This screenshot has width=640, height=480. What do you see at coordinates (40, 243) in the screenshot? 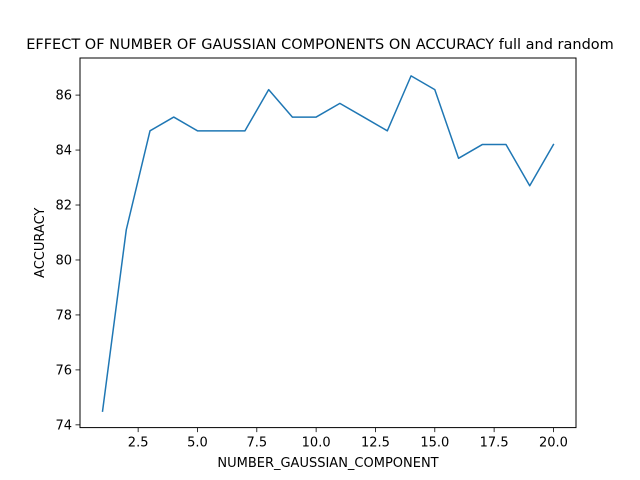
I see `y-axis-label: ACCURACY` at bounding box center [40, 243].